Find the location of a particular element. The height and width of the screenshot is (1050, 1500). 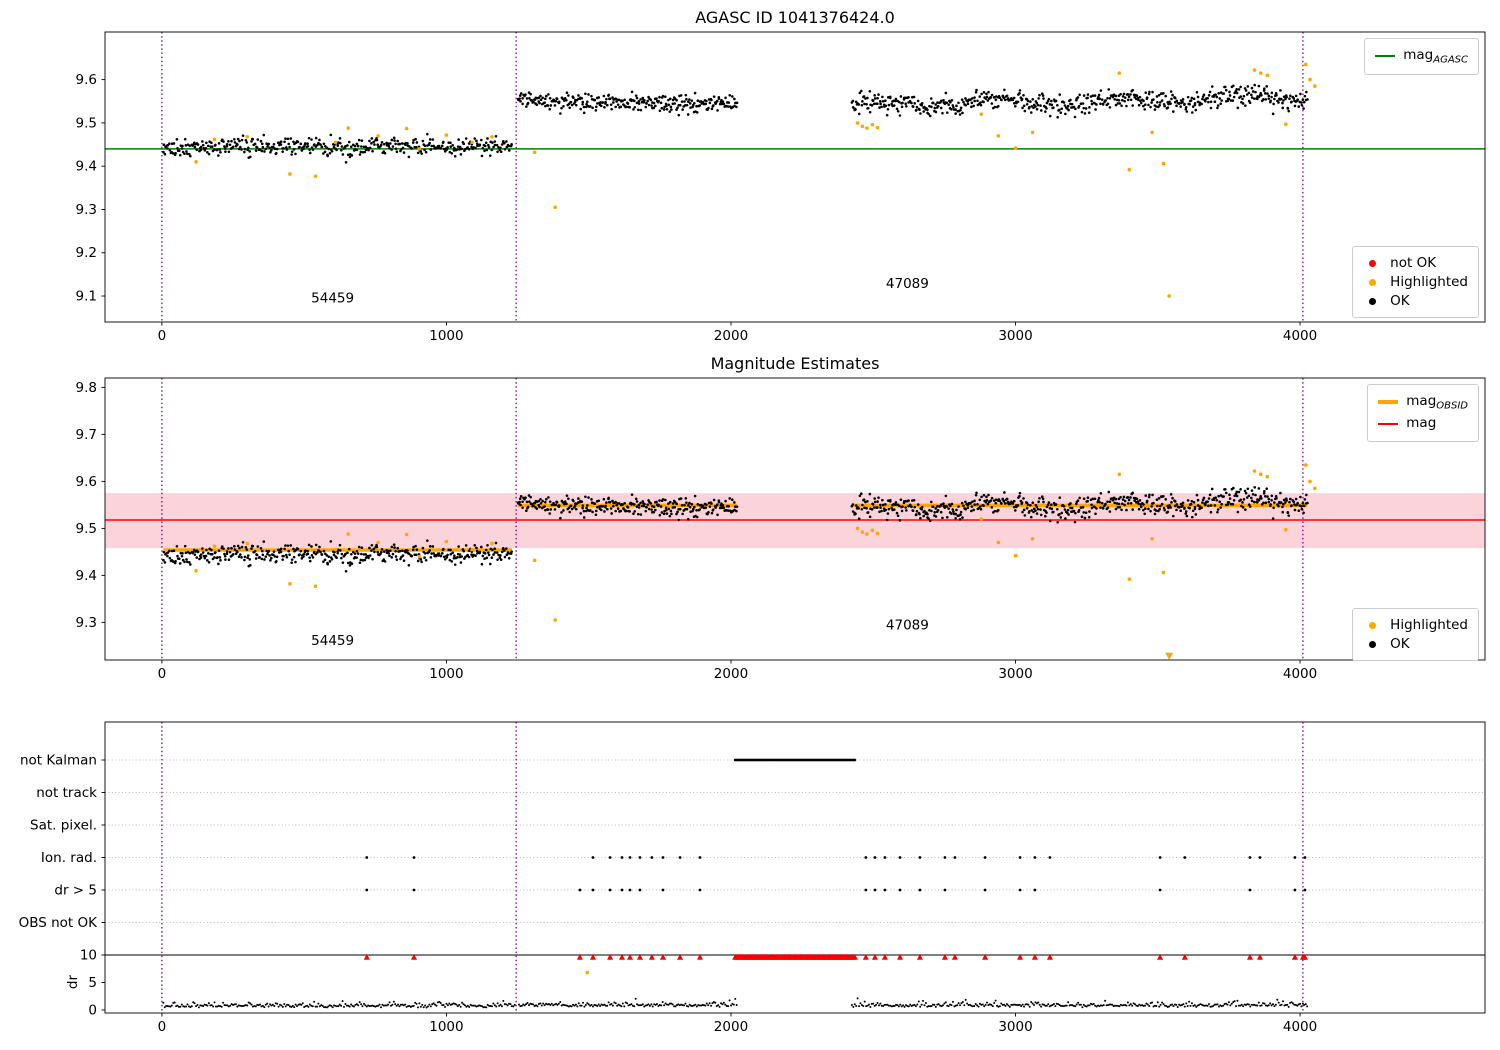

legend-label: magOBSID is located at coordinates (1437, 402).